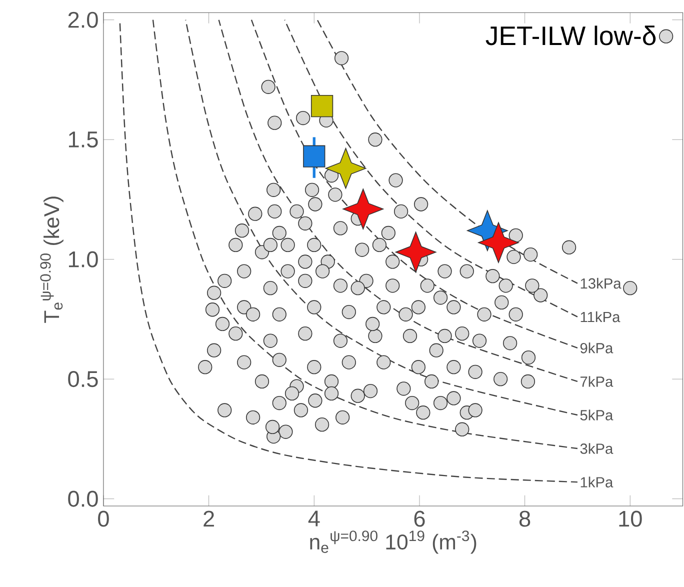 The height and width of the screenshot is (587, 684). I want to click on legend-label: JET-ILW low-δ, so click(571, 36).